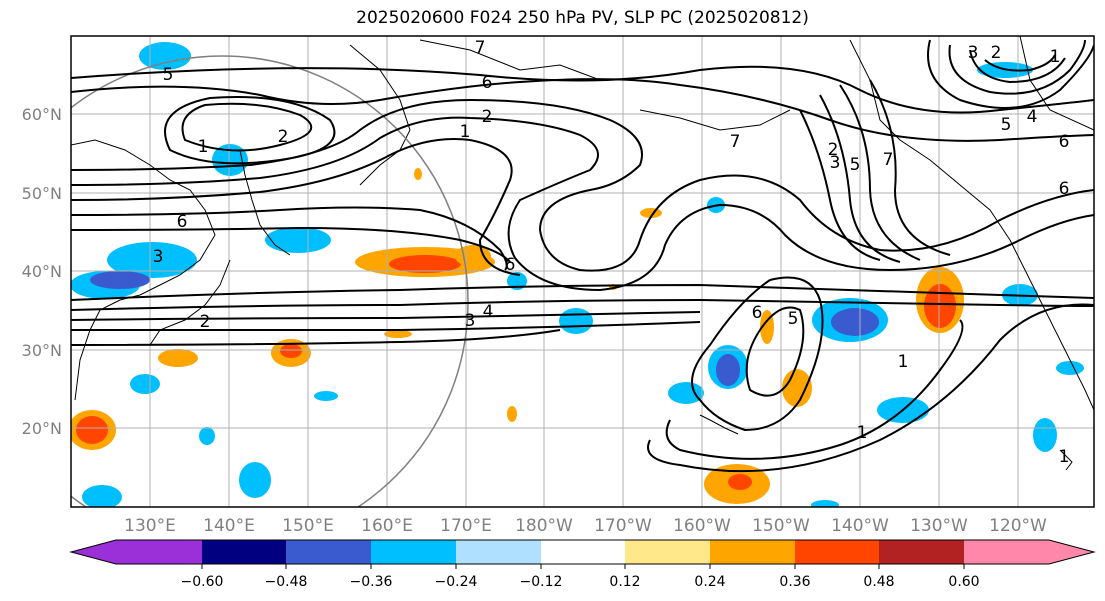 The width and height of the screenshot is (1105, 601). What do you see at coordinates (202, 582) in the screenshot?
I see `colorbar-tick-label: −0.60` at bounding box center [202, 582].